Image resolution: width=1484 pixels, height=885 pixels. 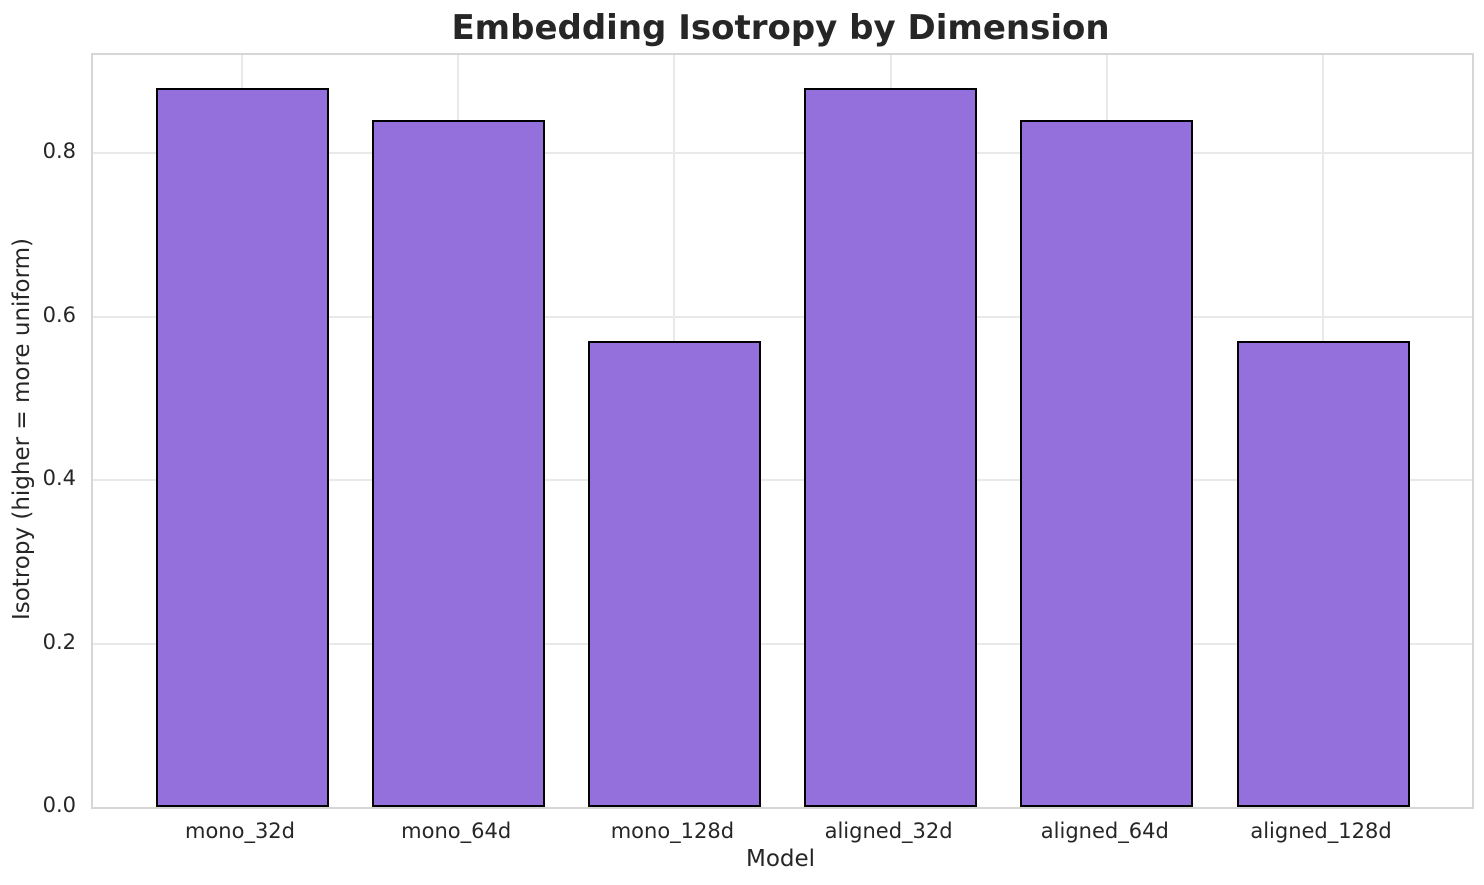 What do you see at coordinates (888, 831) in the screenshot?
I see `x-tick-label: aligned_32d` at bounding box center [888, 831].